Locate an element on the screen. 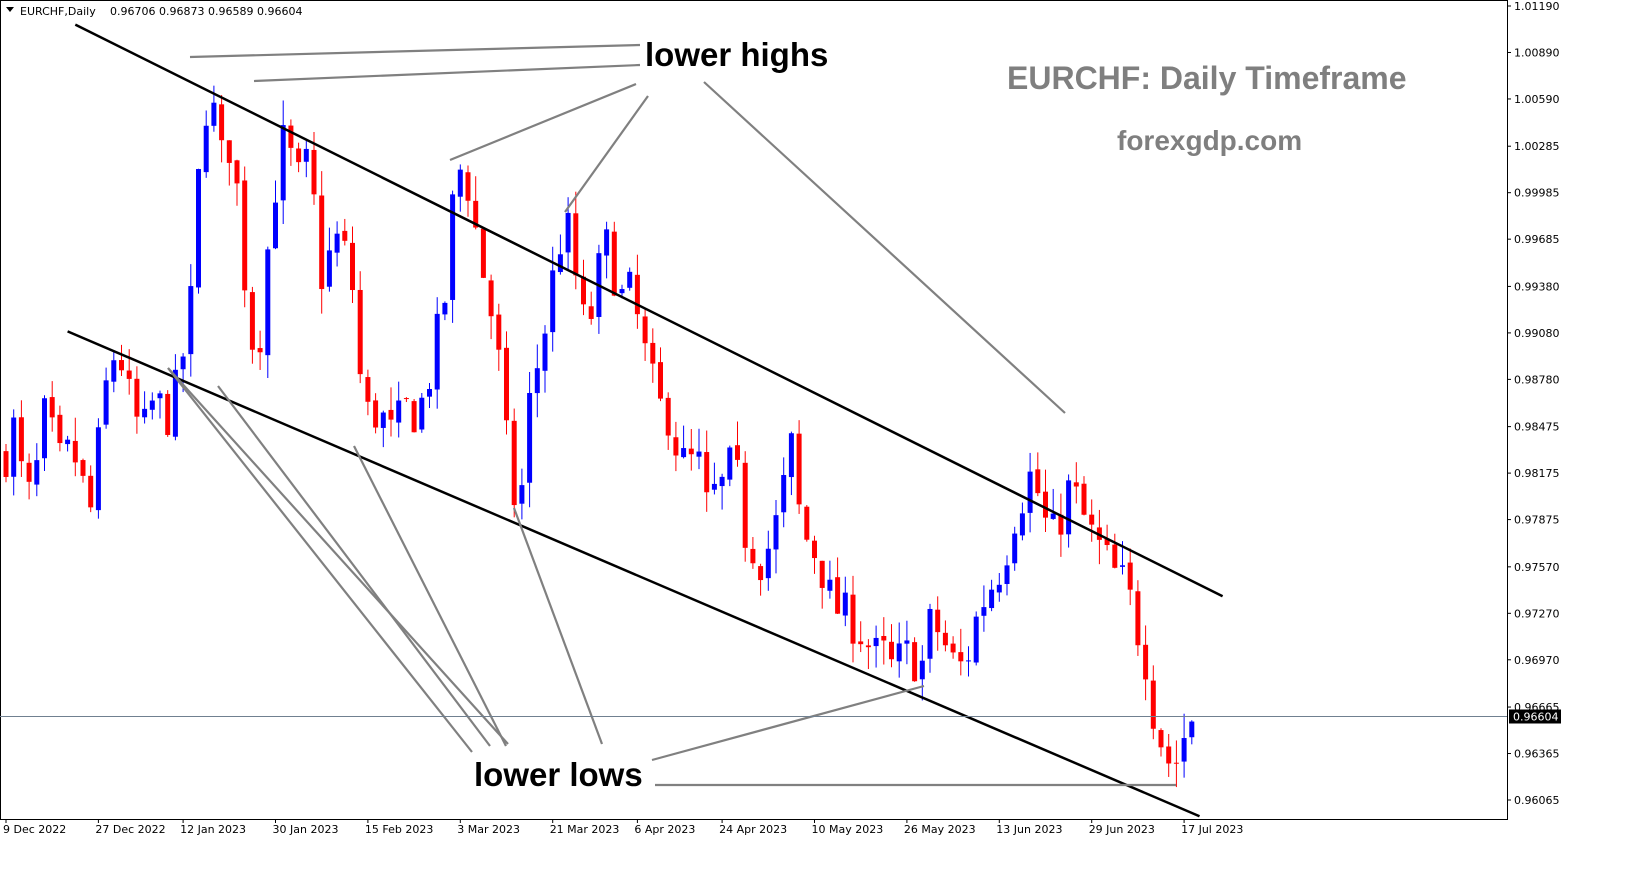  y-tick-label: 0.99080 is located at coordinates (1537, 333).